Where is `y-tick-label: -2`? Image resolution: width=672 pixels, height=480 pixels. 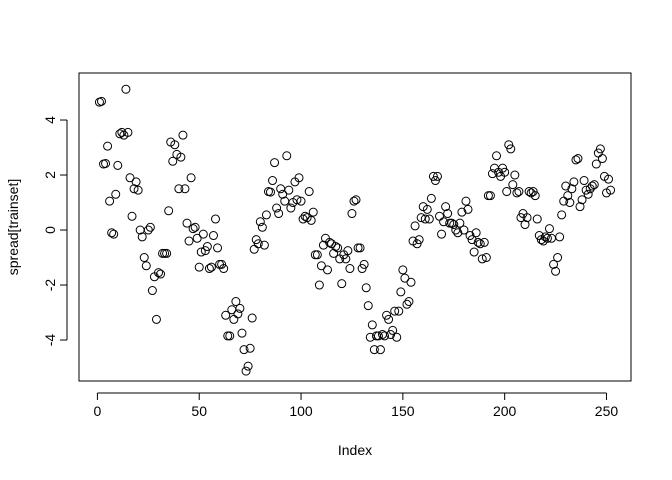
y-tick-label: -2 is located at coordinates (50, 285).